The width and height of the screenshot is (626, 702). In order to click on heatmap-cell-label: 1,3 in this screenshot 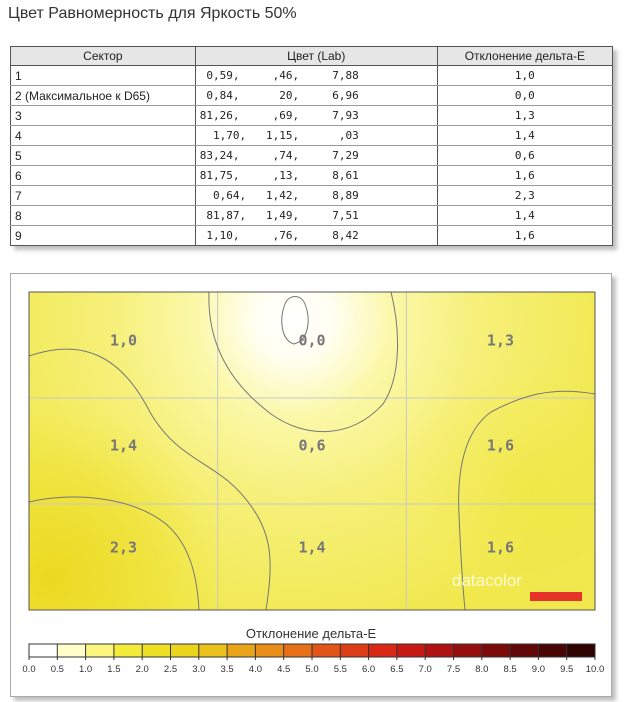, I will do `click(500, 341)`.